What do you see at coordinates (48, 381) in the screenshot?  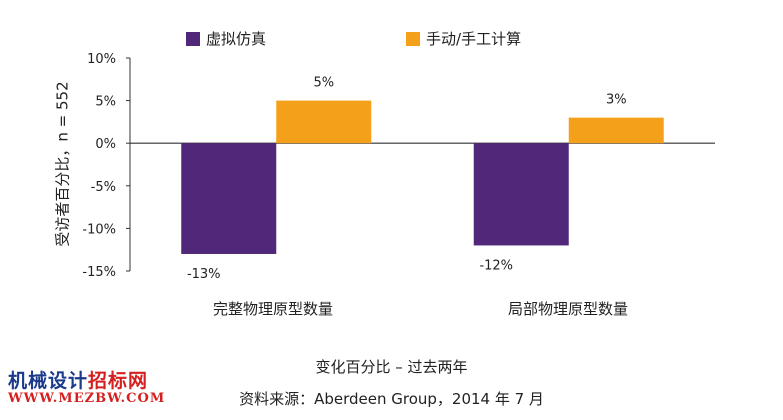 I see `watermark-text-a: 机械设计` at bounding box center [48, 381].